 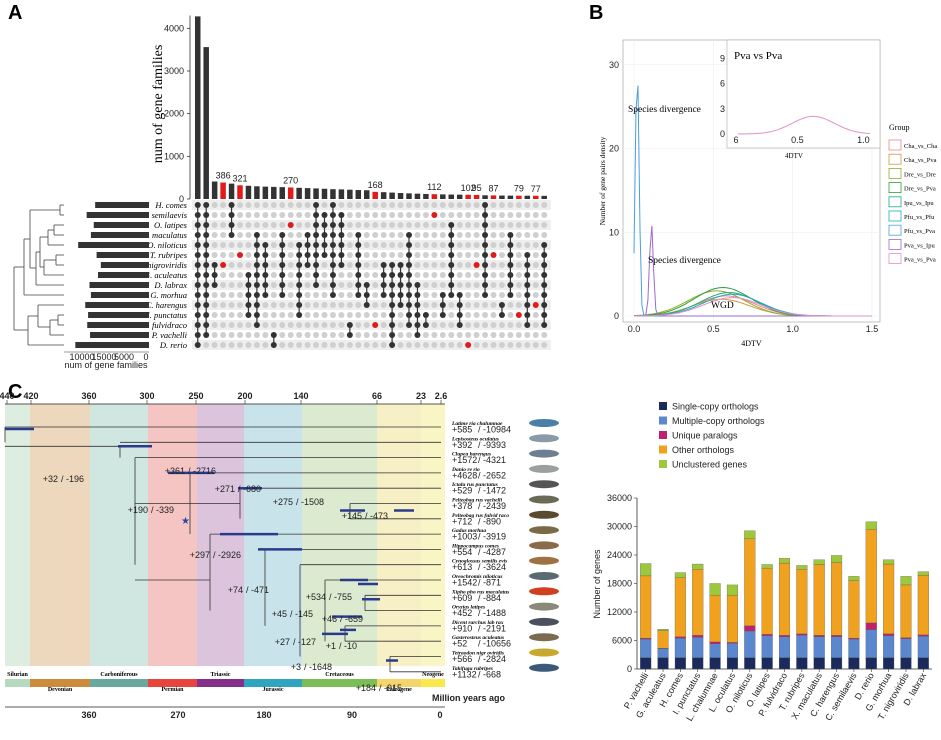 What do you see at coordinates (920, 189) in the screenshot?
I see `b-legend-label: Dre_vs_Pva` at bounding box center [920, 189].